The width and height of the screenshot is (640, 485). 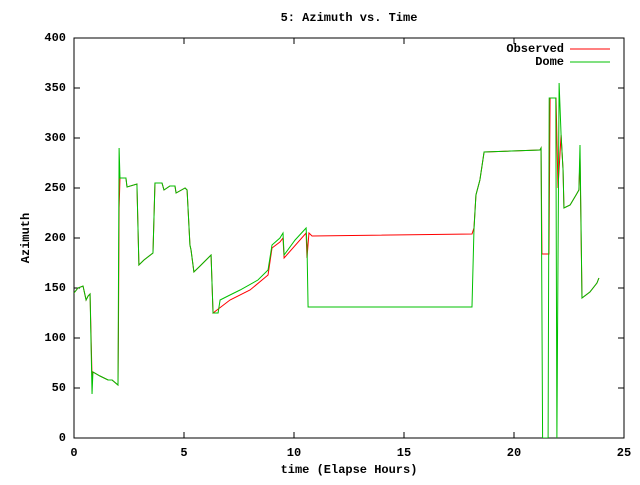 I want to click on x-tick-label: 25, so click(x=624, y=453).